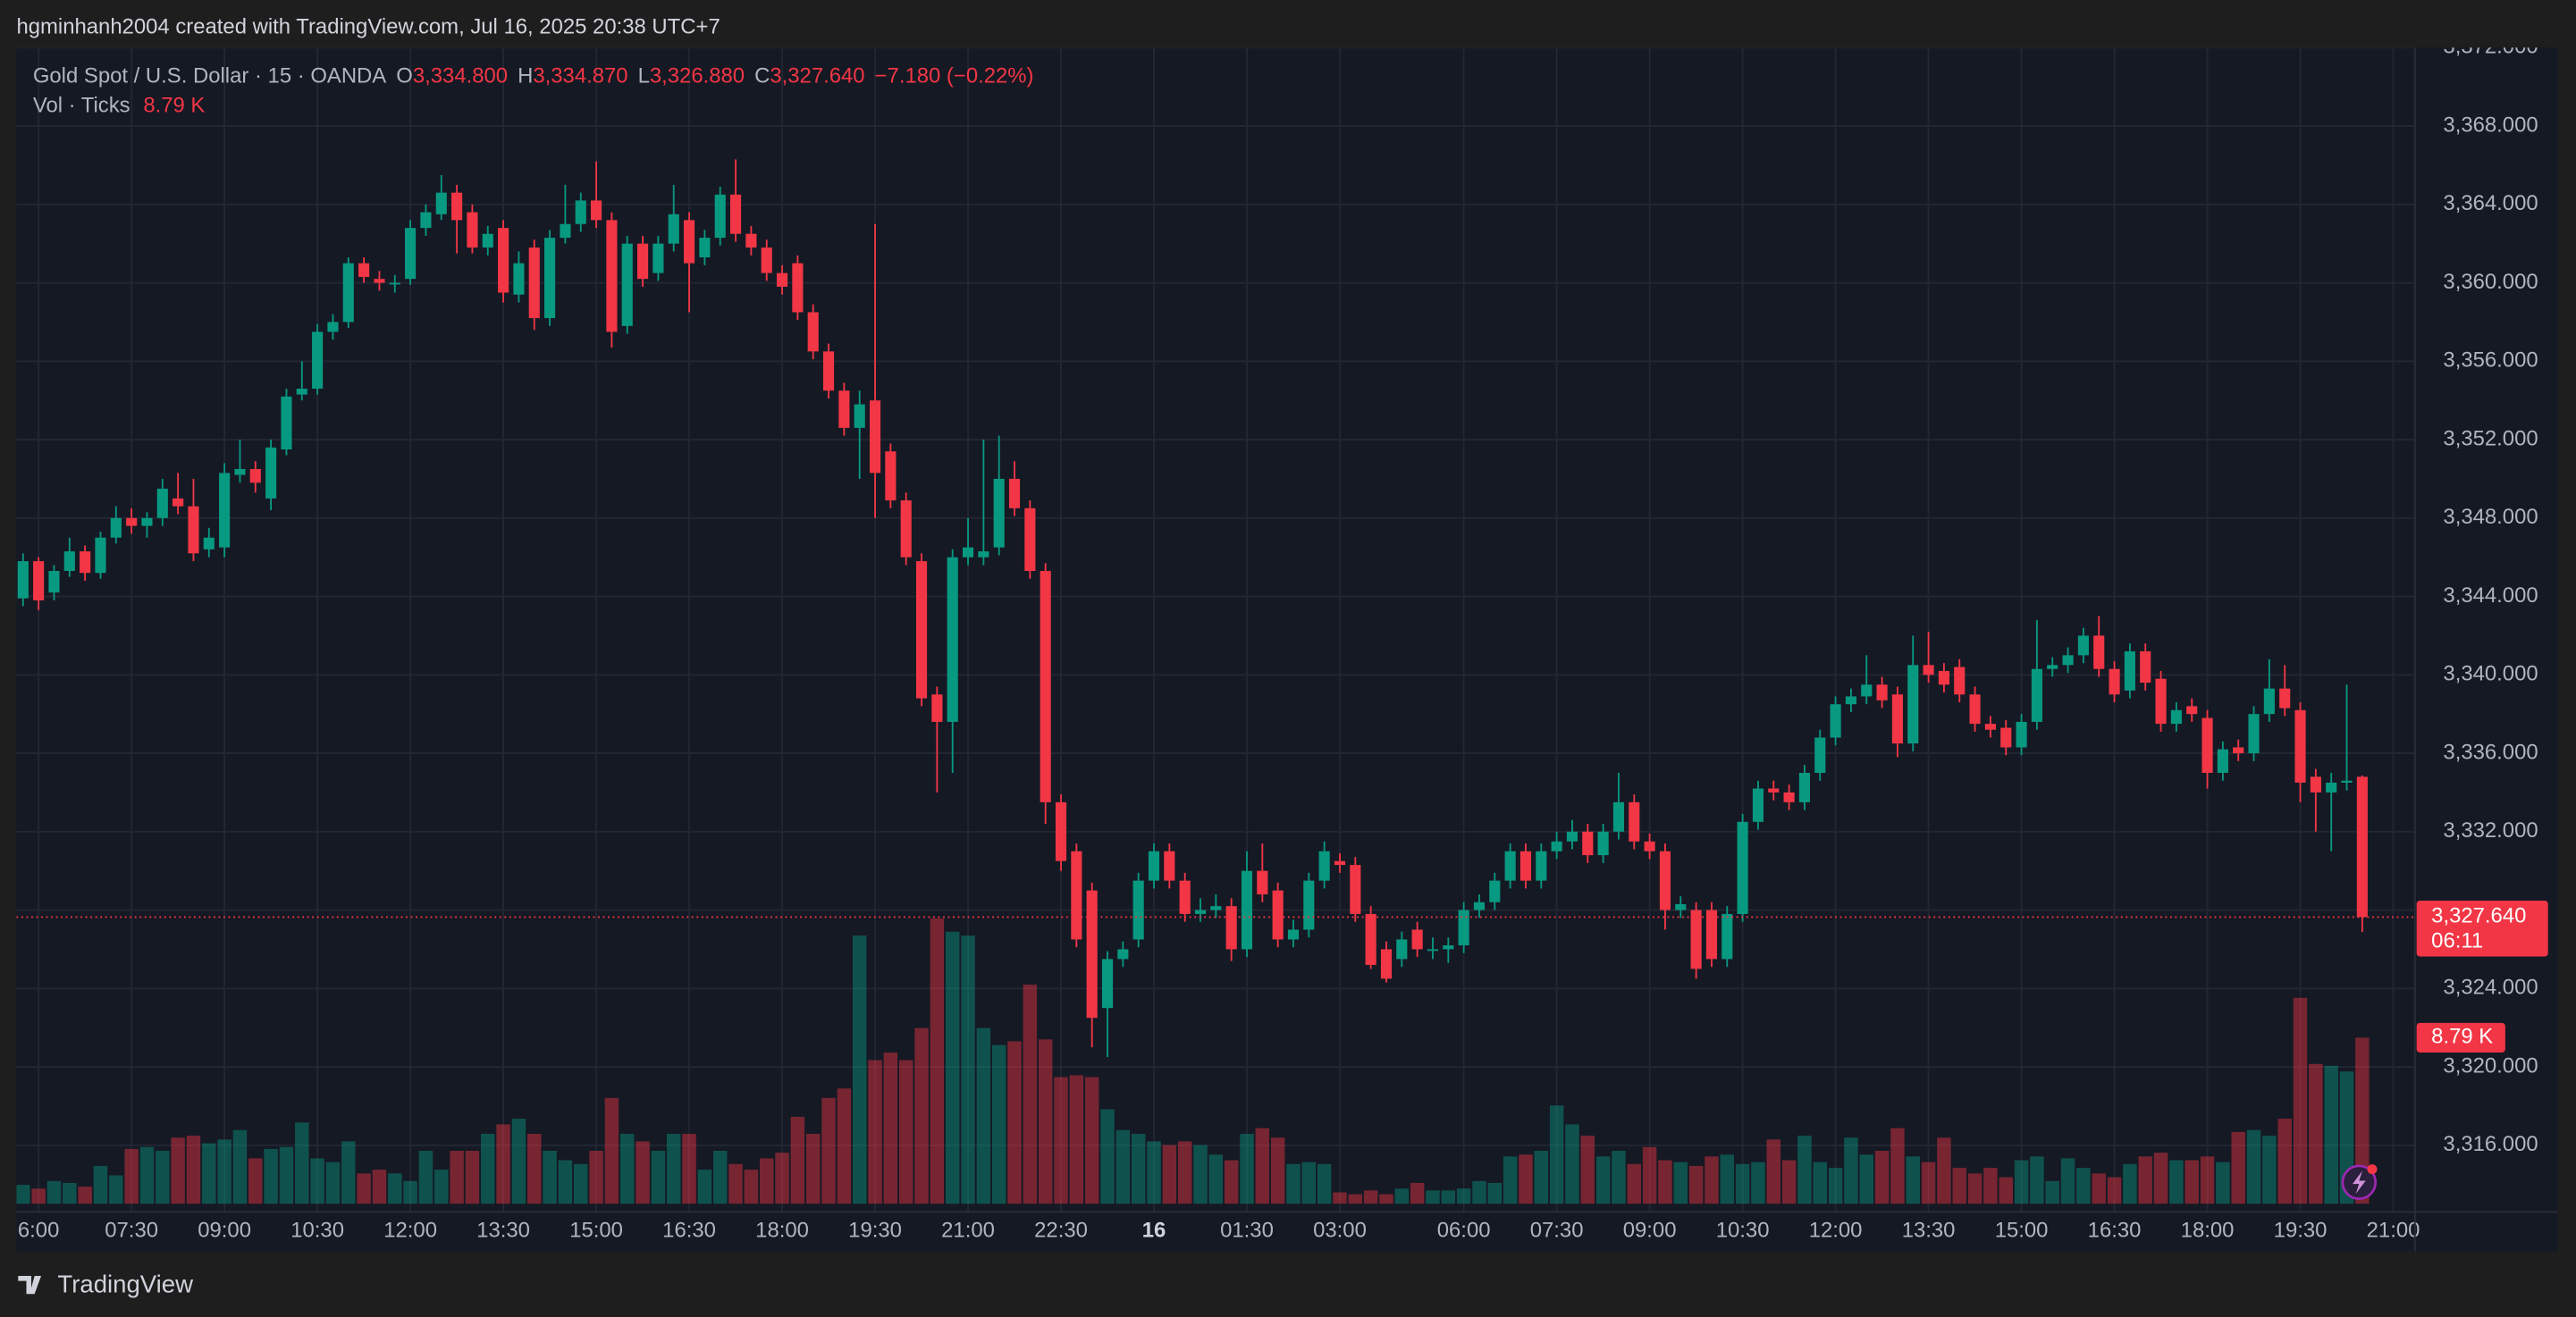 The height and width of the screenshot is (1317, 2576). I want to click on x-tick-label: 21:00, so click(968, 1231).